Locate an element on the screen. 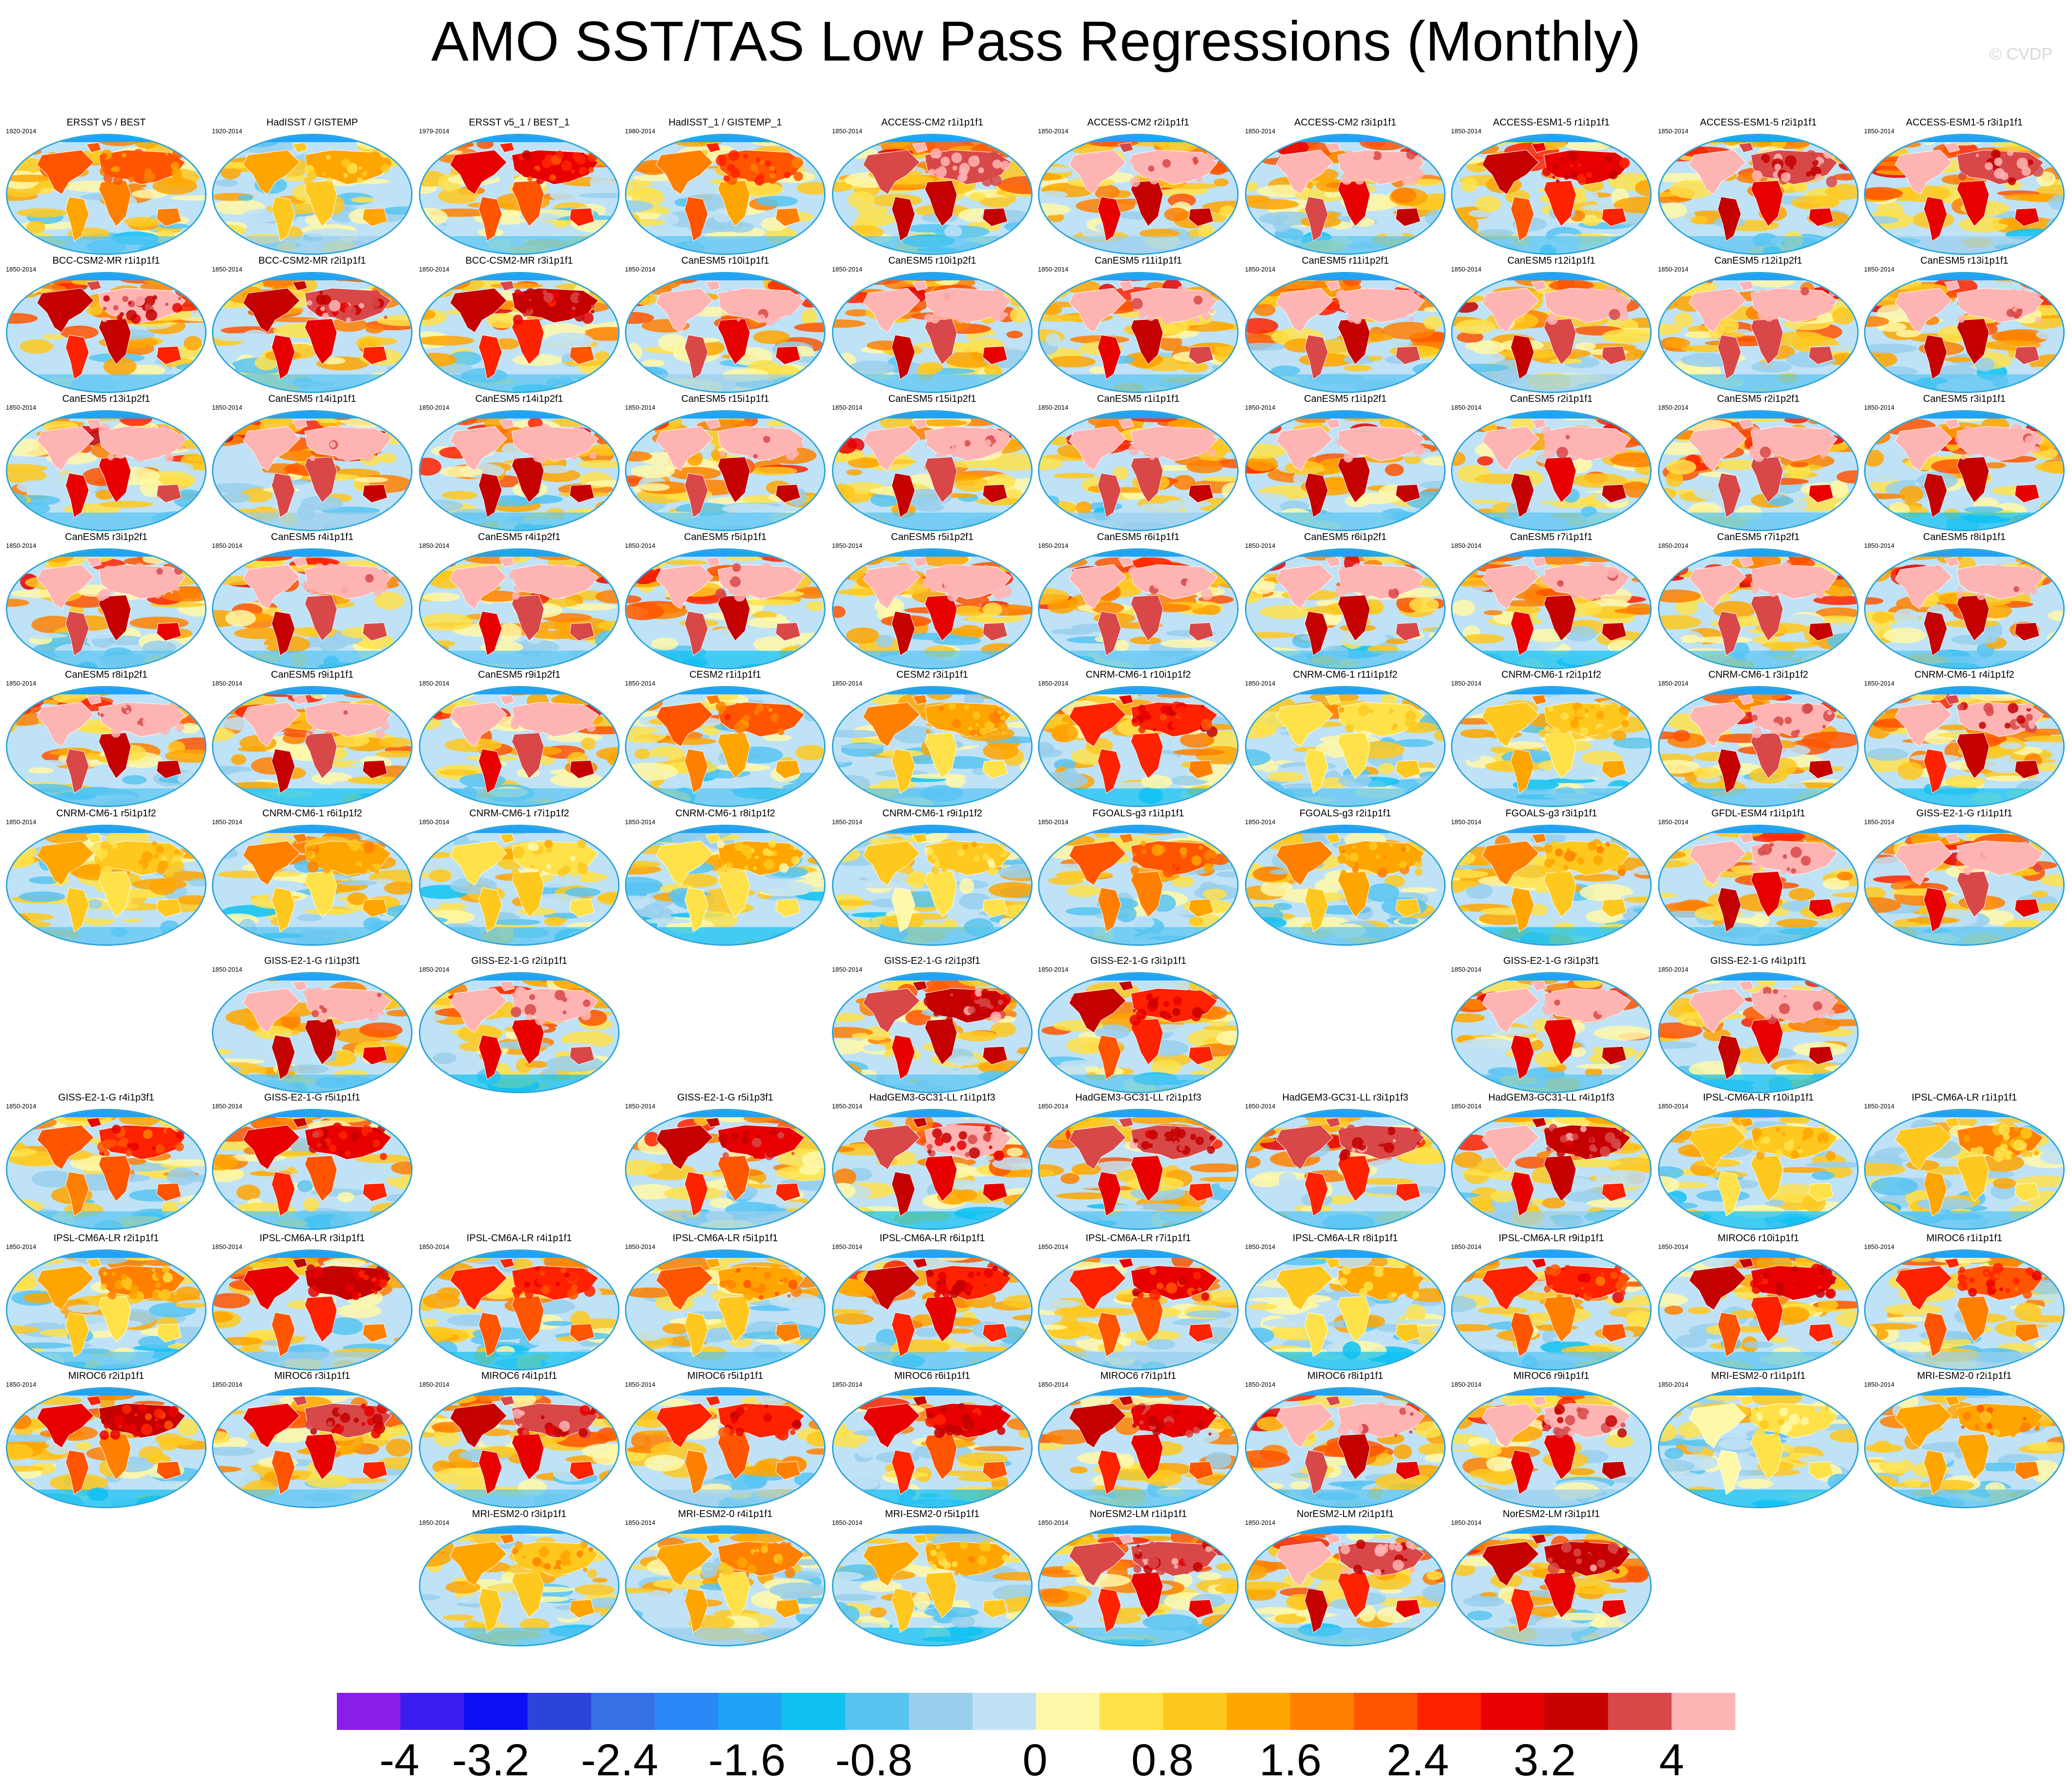  panel-title: ACCESS-CM2 r2i1p1f1 is located at coordinates (1138, 122).